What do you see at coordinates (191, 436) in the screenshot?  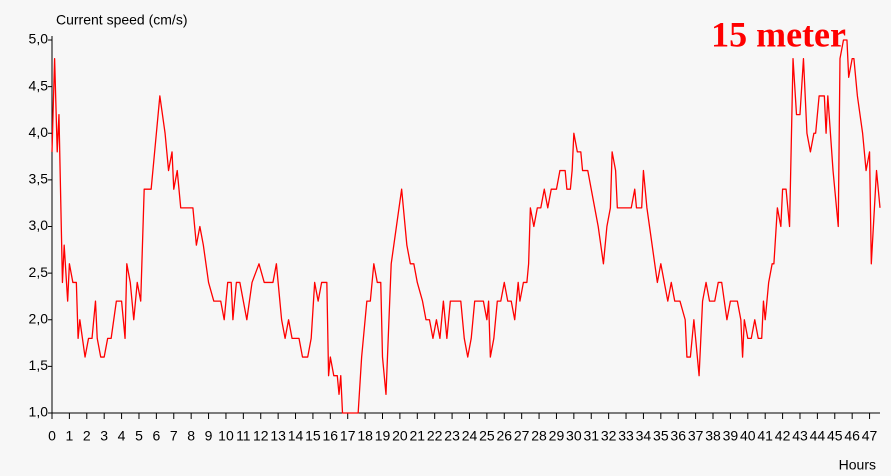 I see `x-tick-label: 8` at bounding box center [191, 436].